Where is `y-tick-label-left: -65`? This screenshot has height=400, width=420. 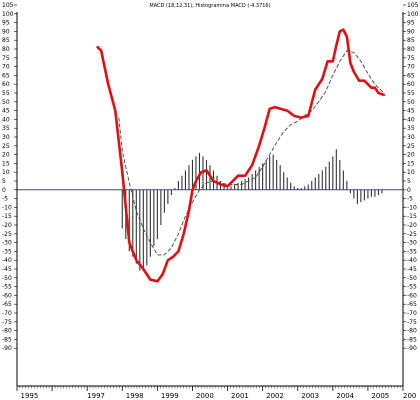
y-tick-label-left: -65 is located at coordinates (7, 304).